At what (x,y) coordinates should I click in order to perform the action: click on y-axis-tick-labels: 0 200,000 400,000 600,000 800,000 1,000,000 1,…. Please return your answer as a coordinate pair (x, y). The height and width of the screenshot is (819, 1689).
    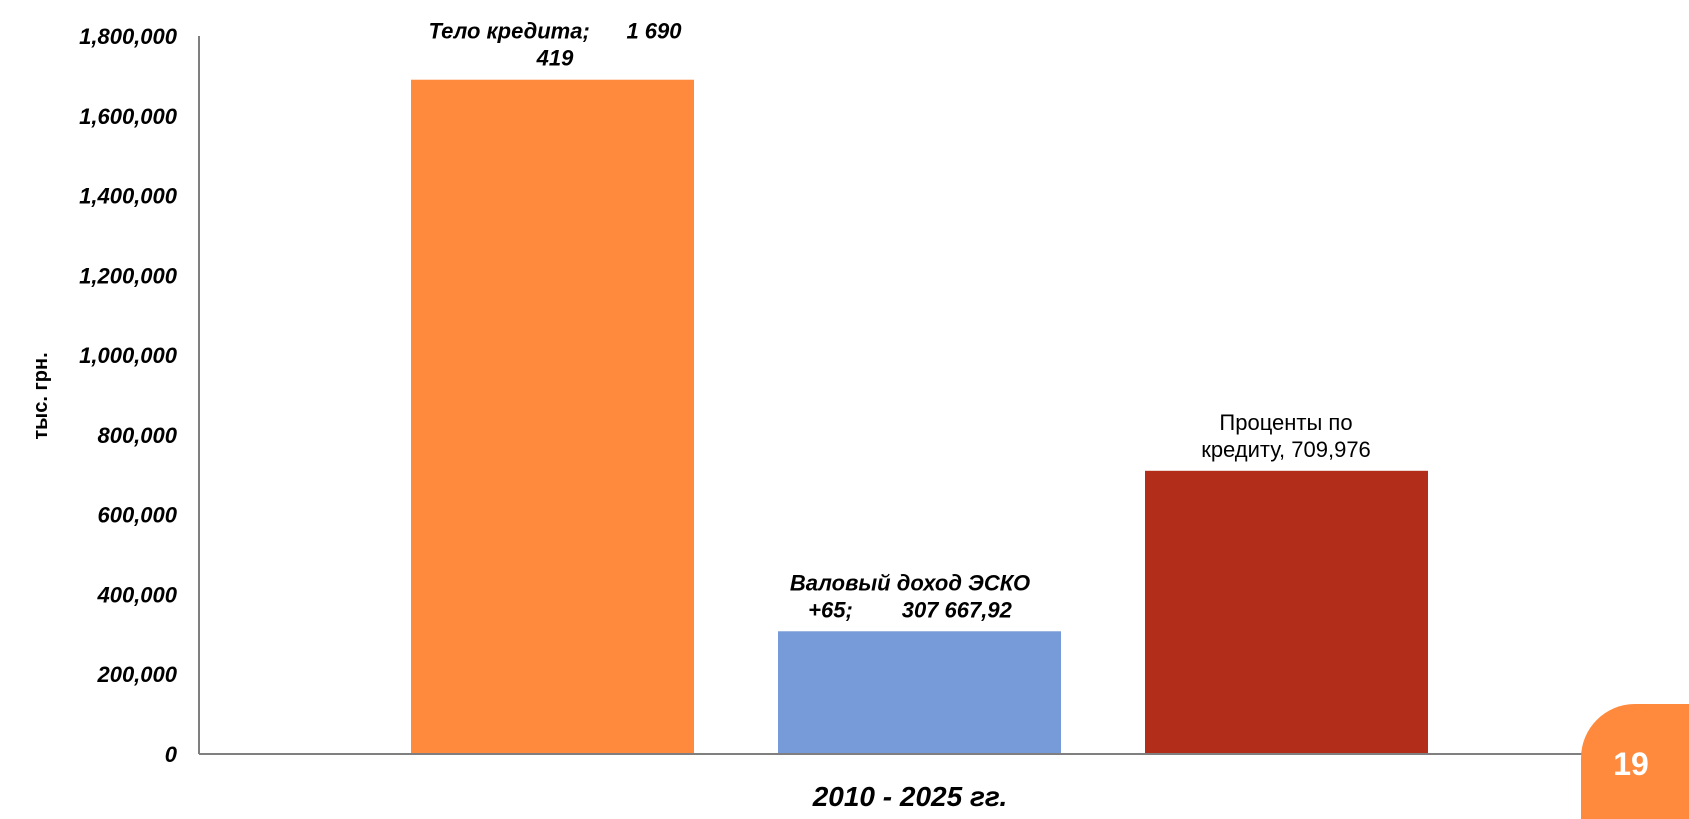
    Looking at the image, I should click on (128, 395).